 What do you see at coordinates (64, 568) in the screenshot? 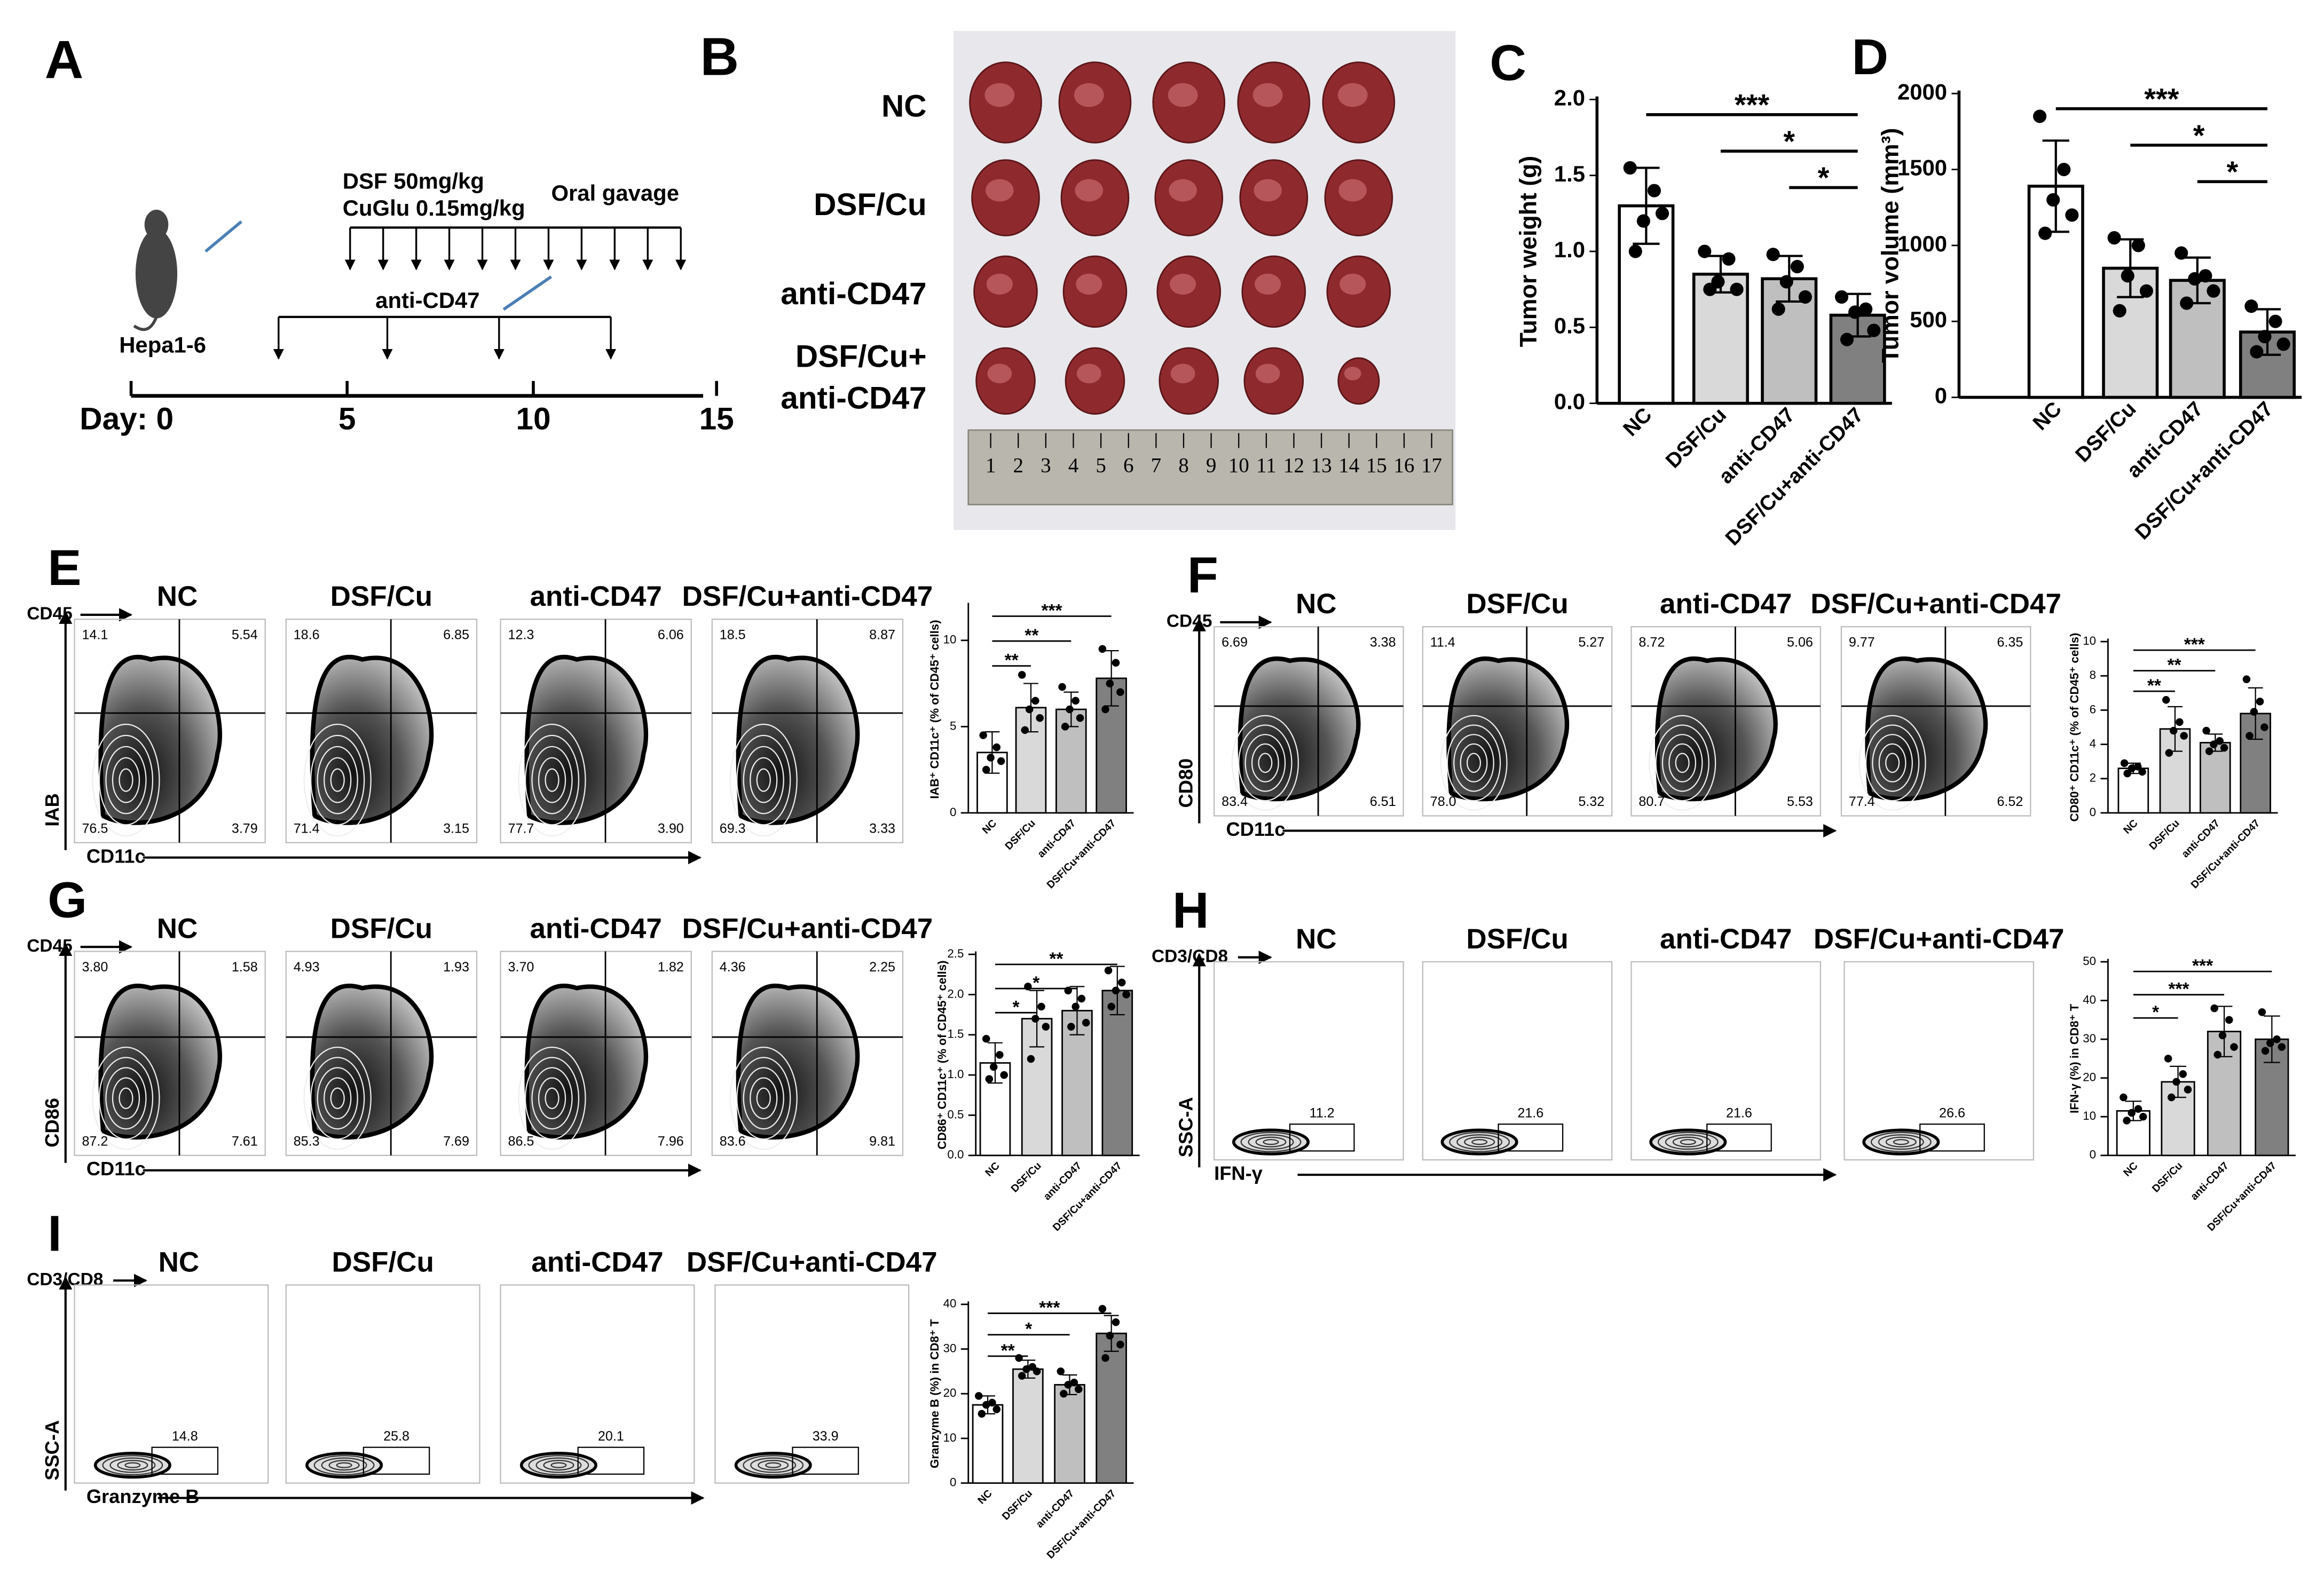
I see `panel-letter: E` at bounding box center [64, 568].